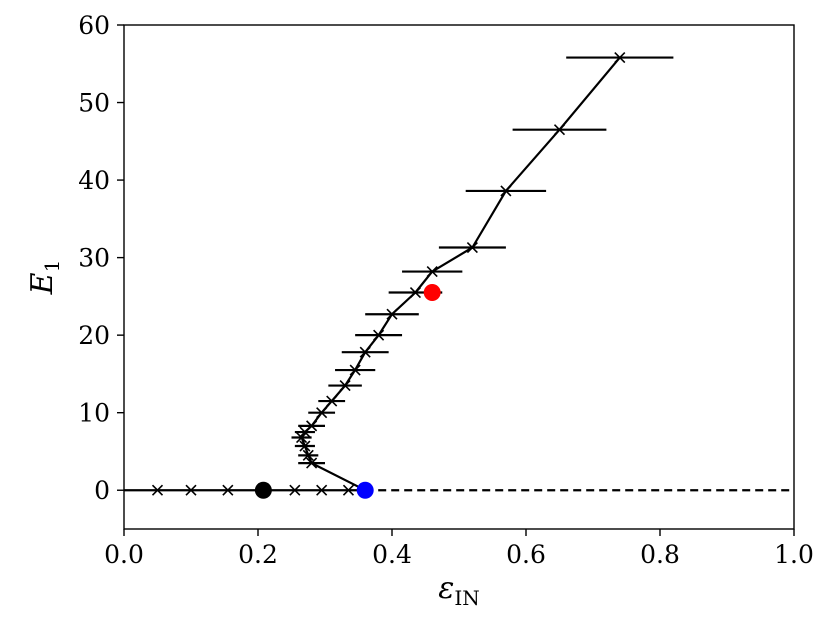 This screenshot has width=830, height=623. What do you see at coordinates (365, 490) in the screenshot?
I see `blue-point` at bounding box center [365, 490].